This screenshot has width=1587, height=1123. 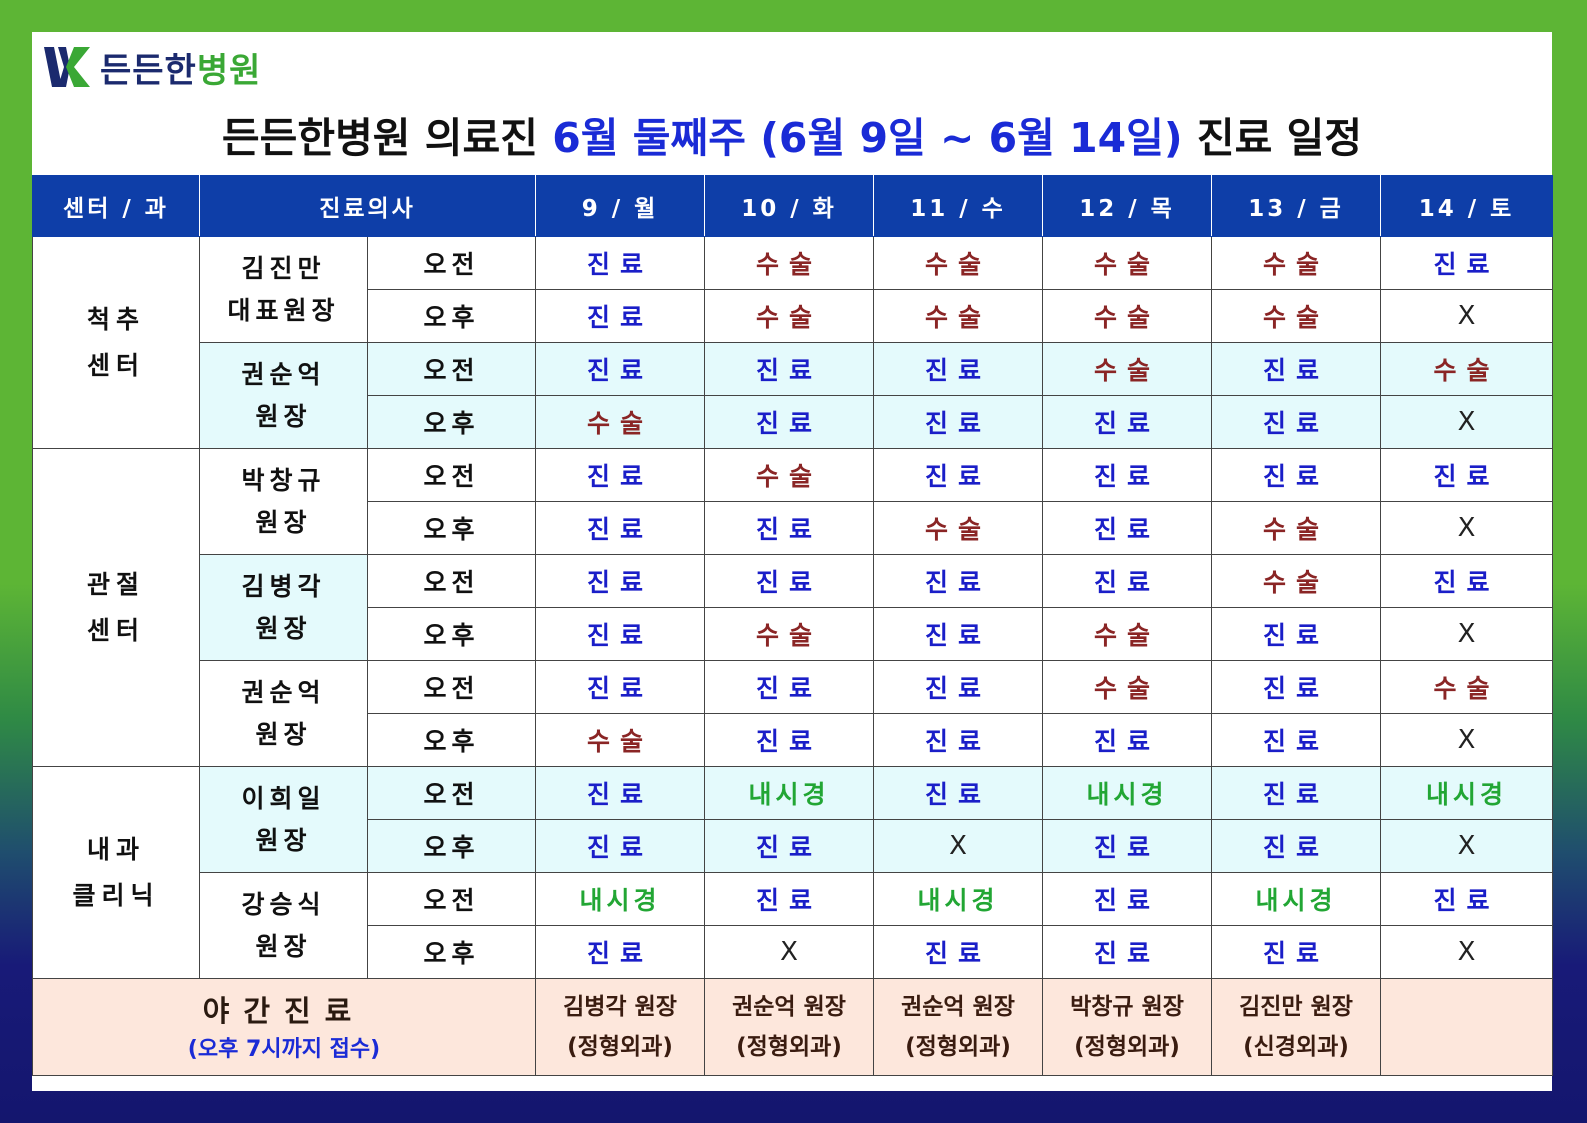 I want to click on col-header-day: 9 / 월, so click(x=620, y=206).